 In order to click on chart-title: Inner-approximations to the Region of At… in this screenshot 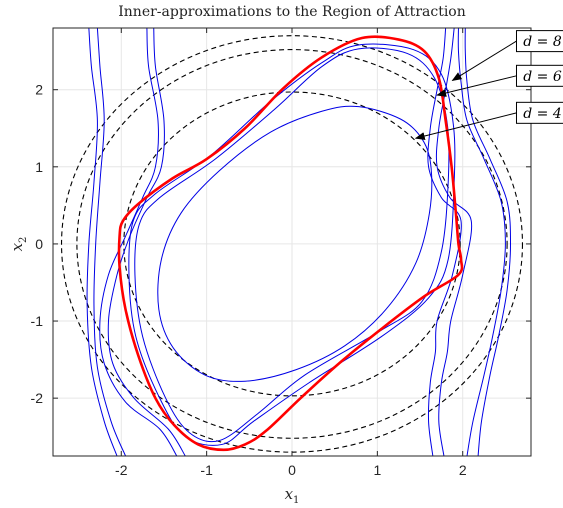, I will do `click(292, 12)`.